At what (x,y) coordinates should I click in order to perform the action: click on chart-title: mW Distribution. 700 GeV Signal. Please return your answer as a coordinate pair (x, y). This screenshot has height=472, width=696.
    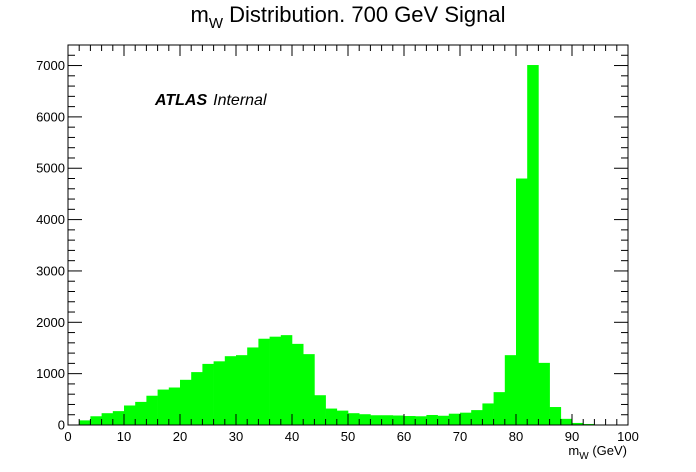
    Looking at the image, I should click on (348, 17).